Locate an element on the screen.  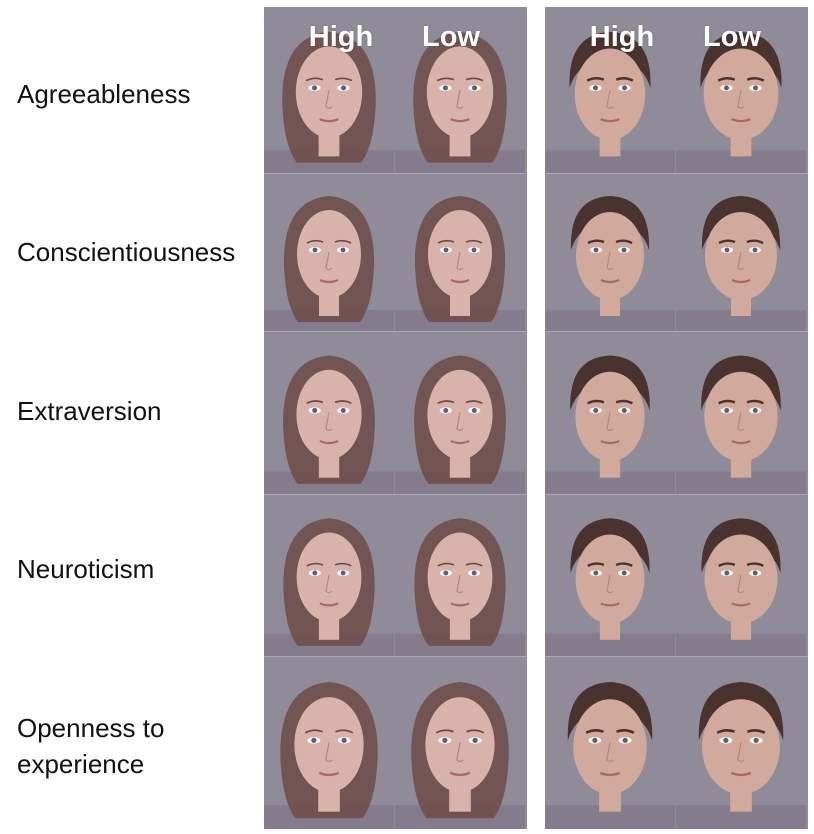
male-row-openness is located at coordinates (676, 742).